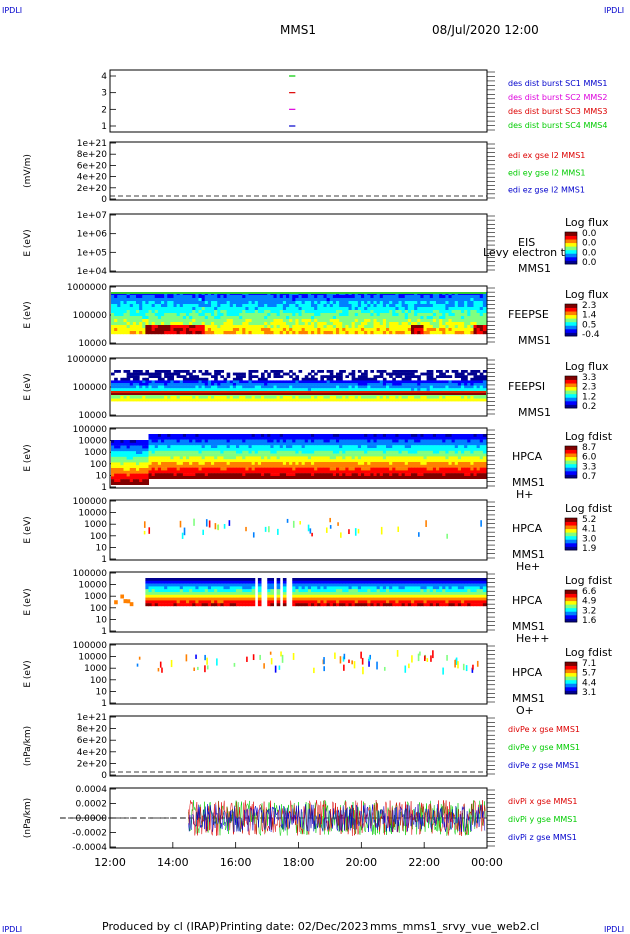 The height and width of the screenshot is (934, 630). What do you see at coordinates (557, 125) in the screenshot?
I see `legend-entry: des dist burst SC4 MMS4` at bounding box center [557, 125].